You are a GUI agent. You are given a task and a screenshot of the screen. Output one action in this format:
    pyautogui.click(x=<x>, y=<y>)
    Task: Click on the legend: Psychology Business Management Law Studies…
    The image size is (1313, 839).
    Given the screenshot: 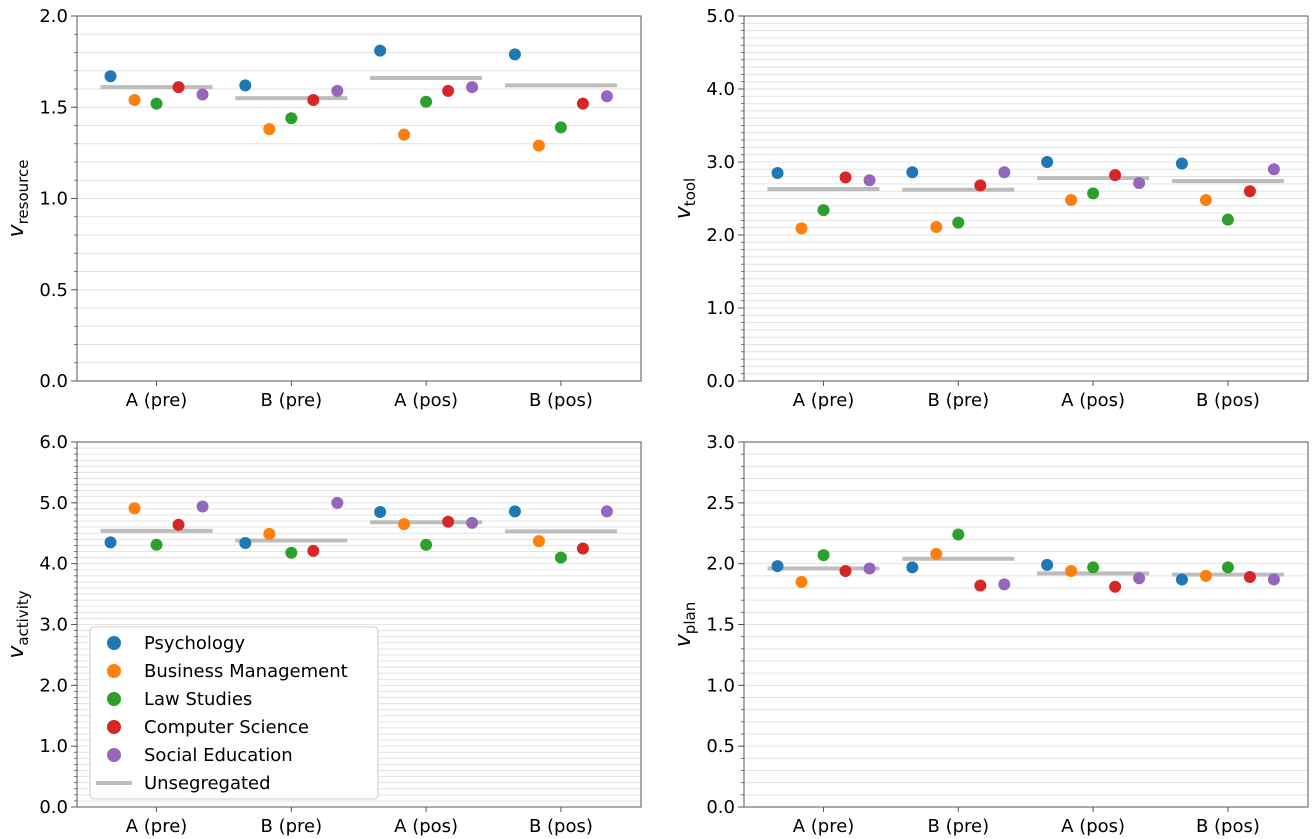 What is the action you would take?
    pyautogui.click(x=234, y=713)
    